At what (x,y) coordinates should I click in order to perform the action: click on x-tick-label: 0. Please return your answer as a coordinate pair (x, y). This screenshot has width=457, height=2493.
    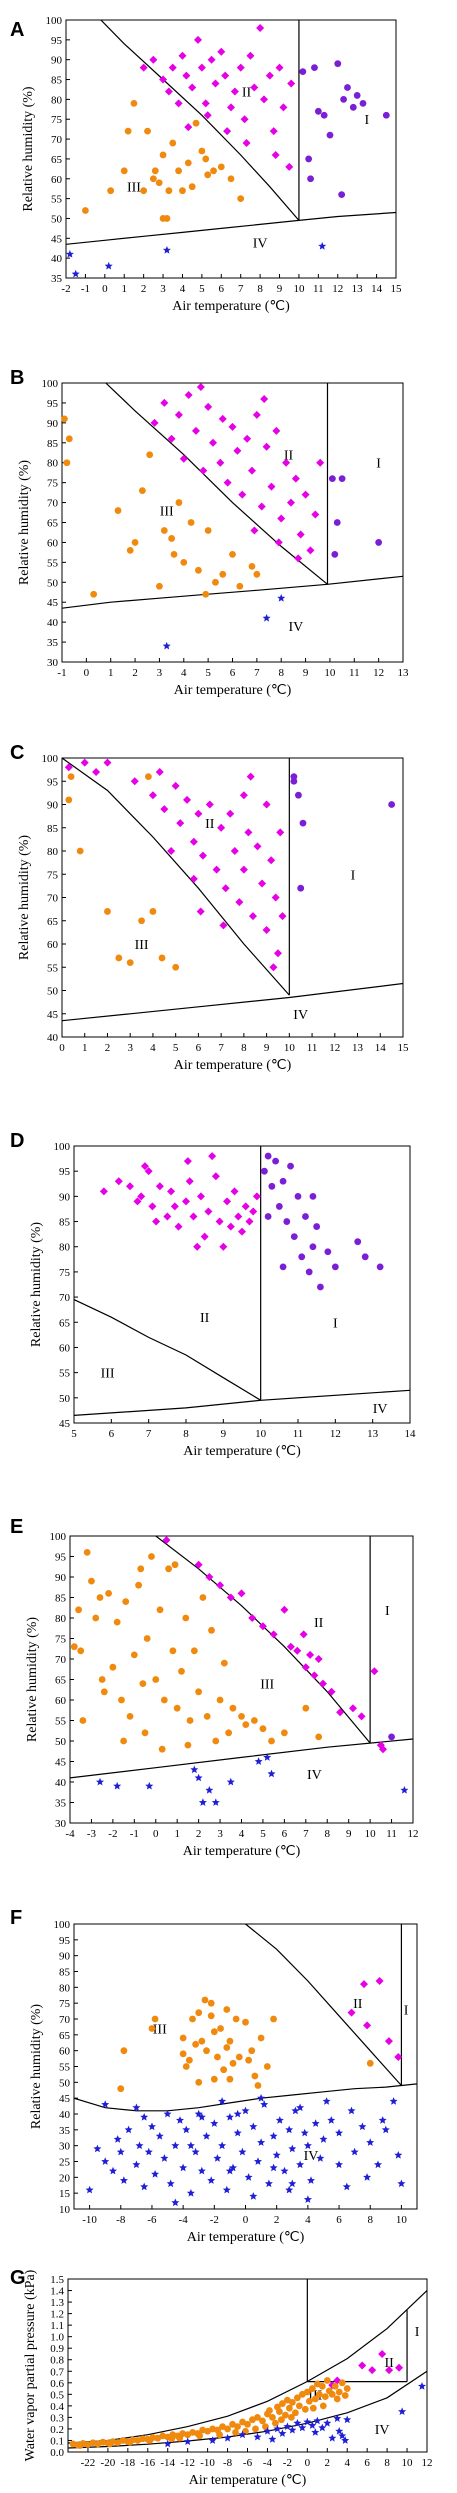
    Looking at the image, I should click on (308, 2463).